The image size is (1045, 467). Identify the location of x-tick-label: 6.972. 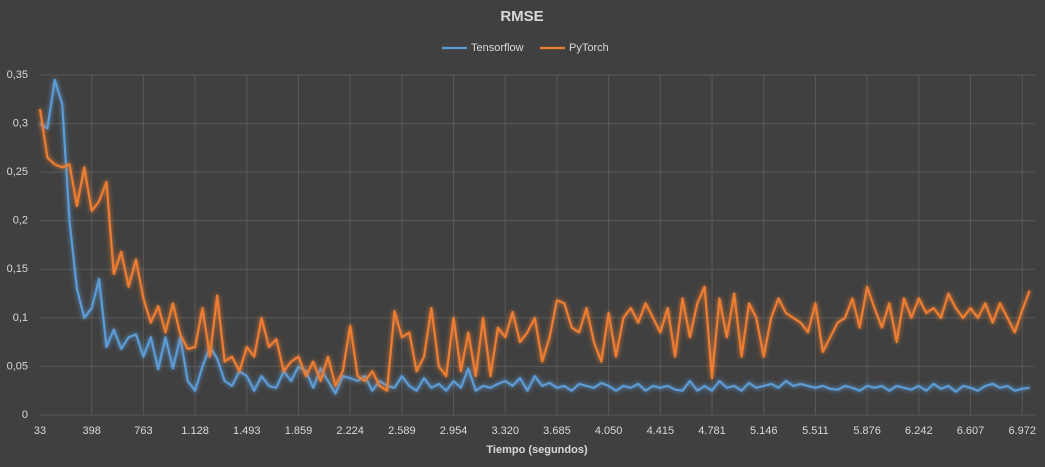
(1022, 431).